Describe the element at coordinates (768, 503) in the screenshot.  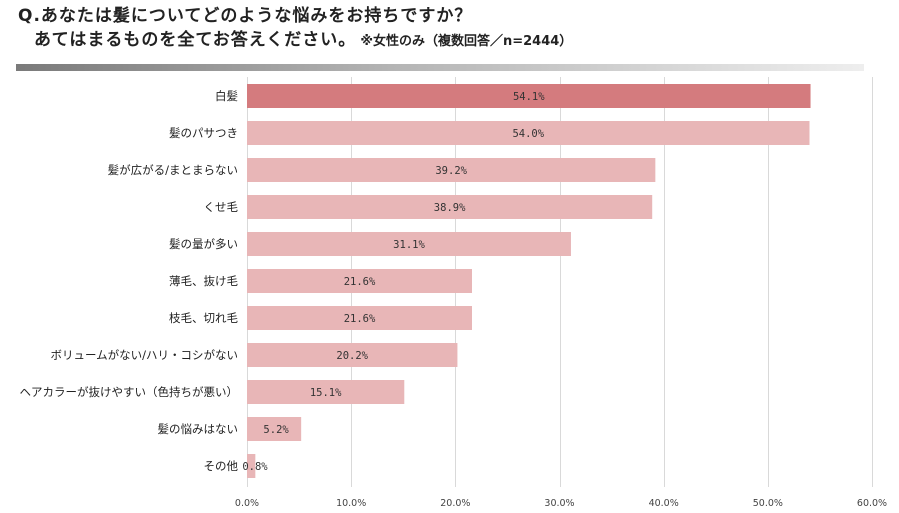
I see `x-tick-label: 50.0%` at that location.